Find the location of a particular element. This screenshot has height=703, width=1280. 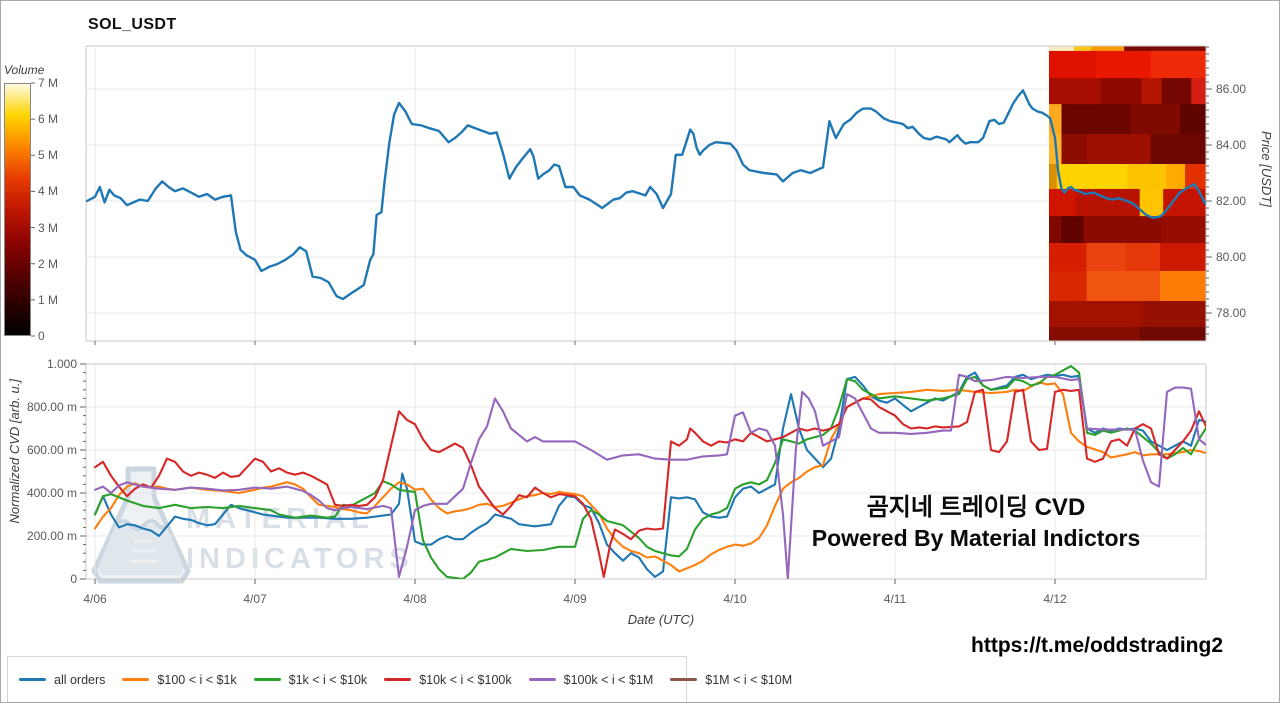

date-tick-label: 4/06 is located at coordinates (95, 599).